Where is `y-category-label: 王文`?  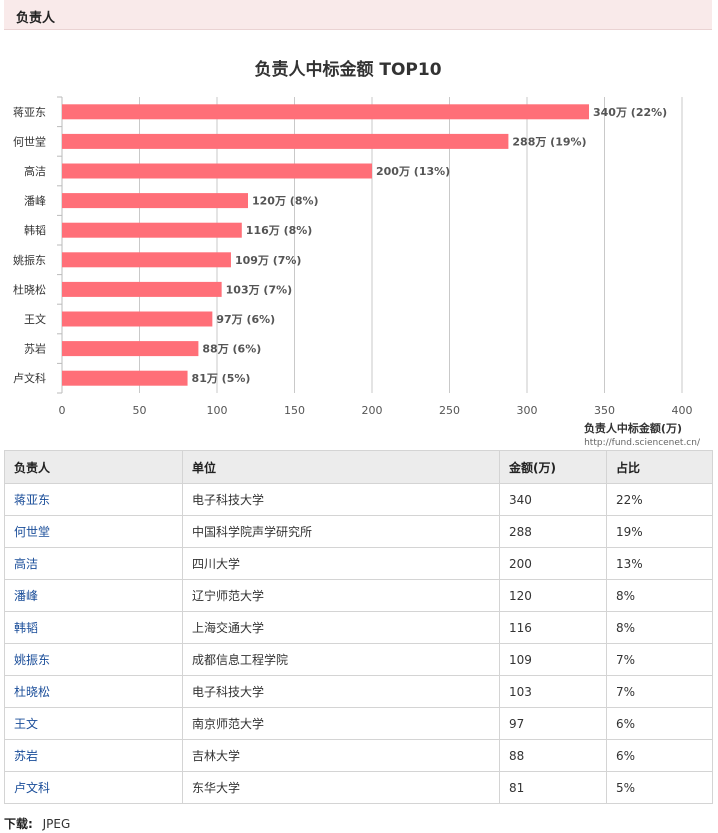
y-category-label: 王文 is located at coordinates (35, 319).